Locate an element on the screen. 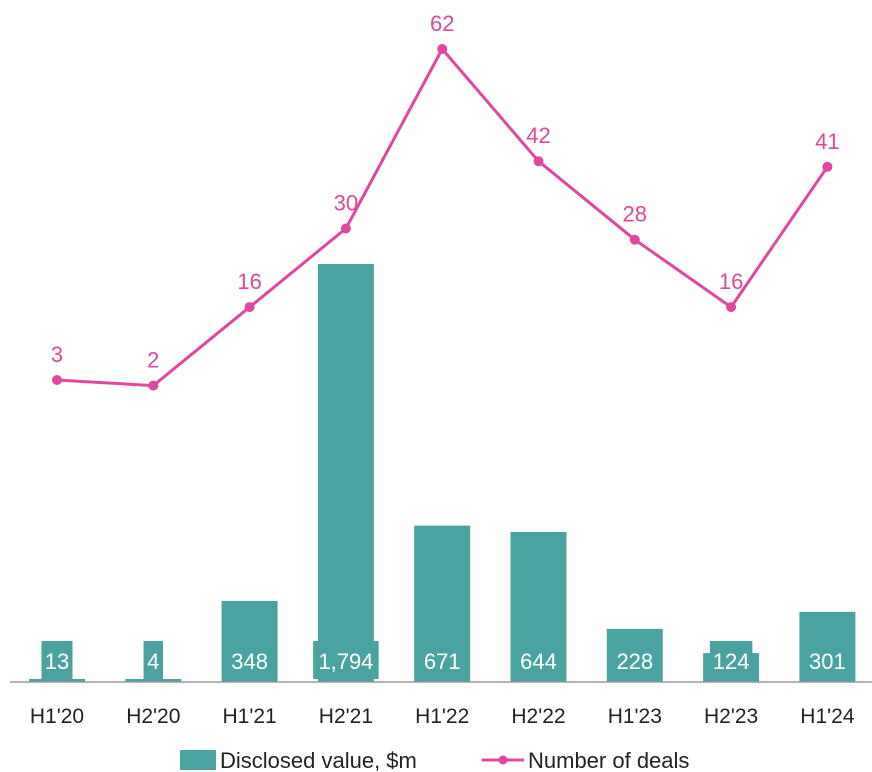 The width and height of the screenshot is (872, 772). deals-value-label: 28 is located at coordinates (635, 214).